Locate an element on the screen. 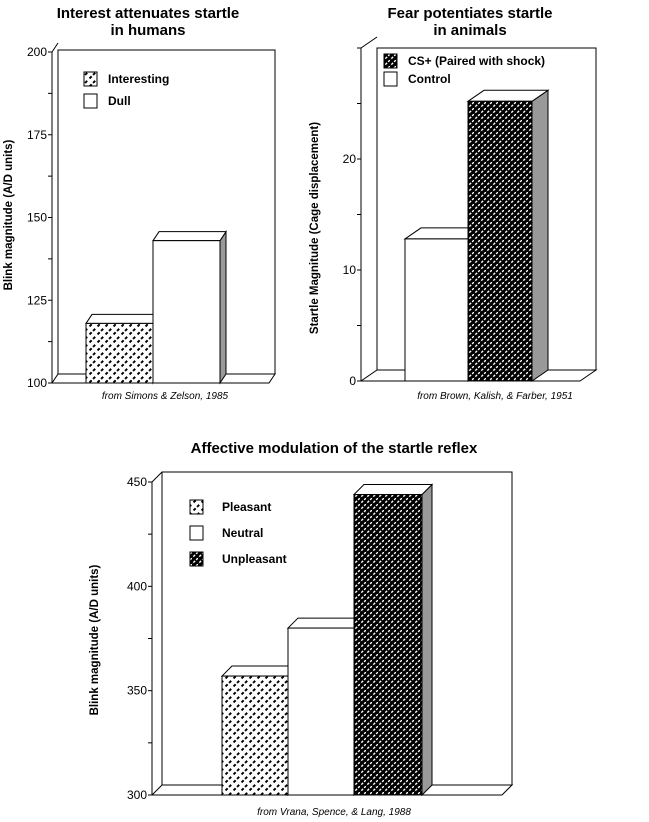 The width and height of the screenshot is (649, 822). y-tick-label: 150 is located at coordinates (37, 218).